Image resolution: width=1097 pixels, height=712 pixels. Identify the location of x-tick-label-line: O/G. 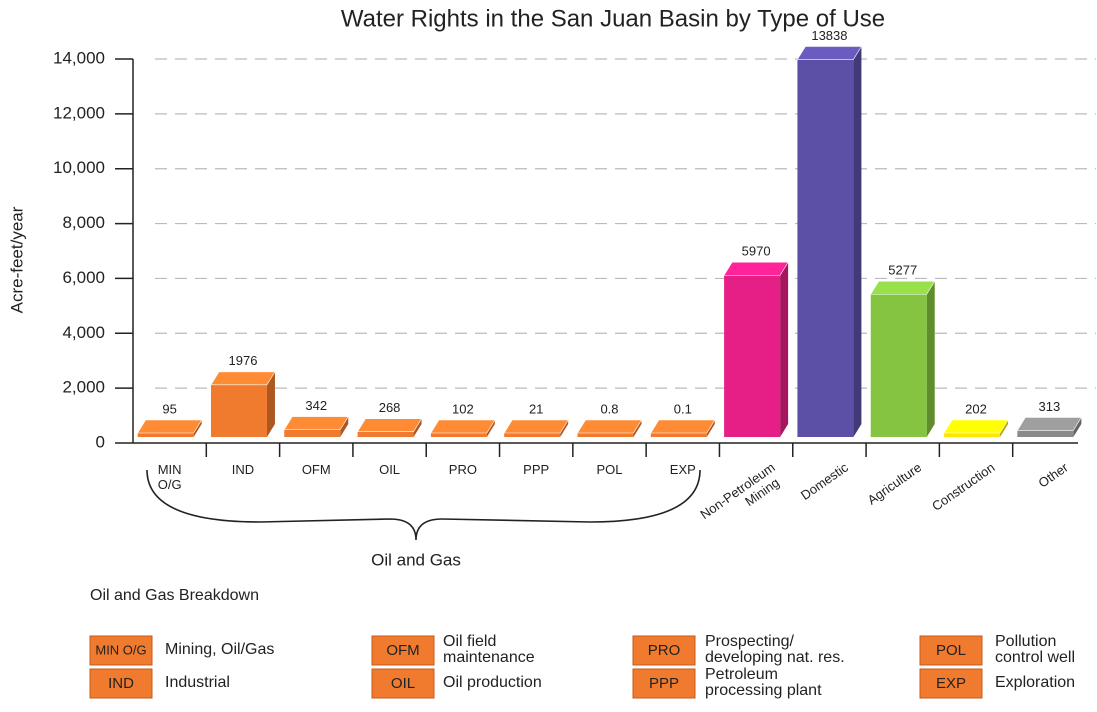
(170, 484).